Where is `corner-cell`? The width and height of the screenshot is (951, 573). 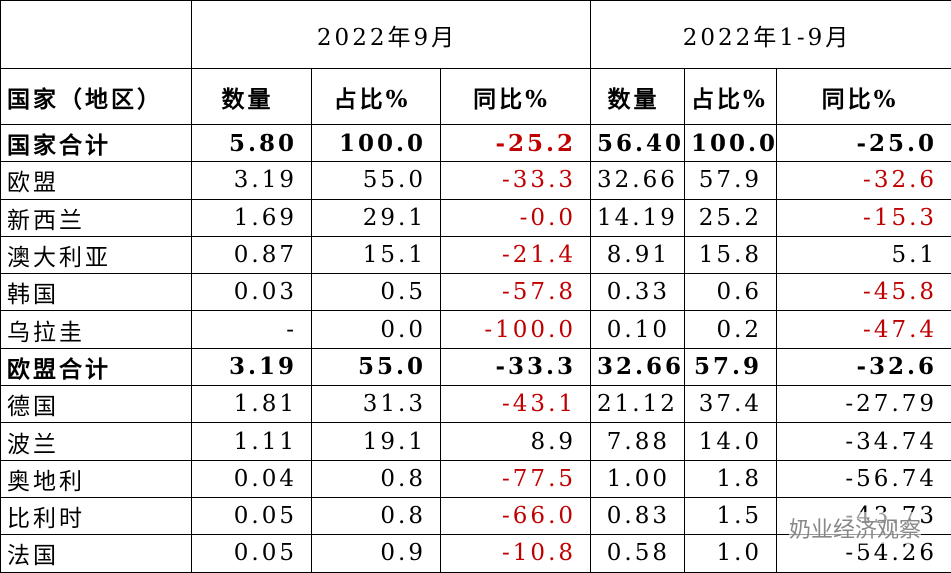 corner-cell is located at coordinates (96, 35).